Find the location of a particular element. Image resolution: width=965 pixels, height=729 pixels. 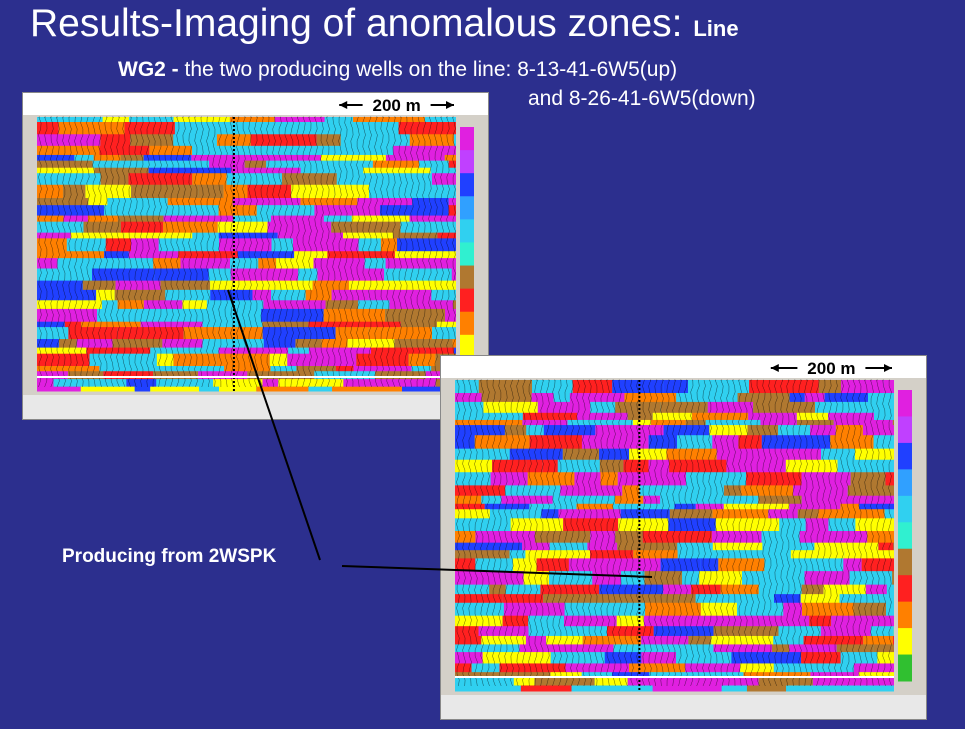

pointer-line is located at coordinates (497, 571).